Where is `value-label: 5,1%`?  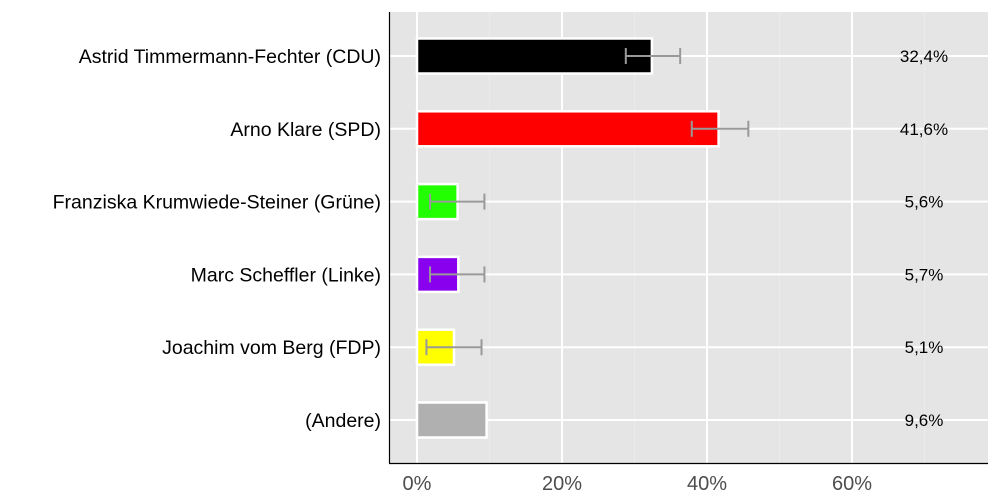 value-label: 5,1% is located at coordinates (924, 347).